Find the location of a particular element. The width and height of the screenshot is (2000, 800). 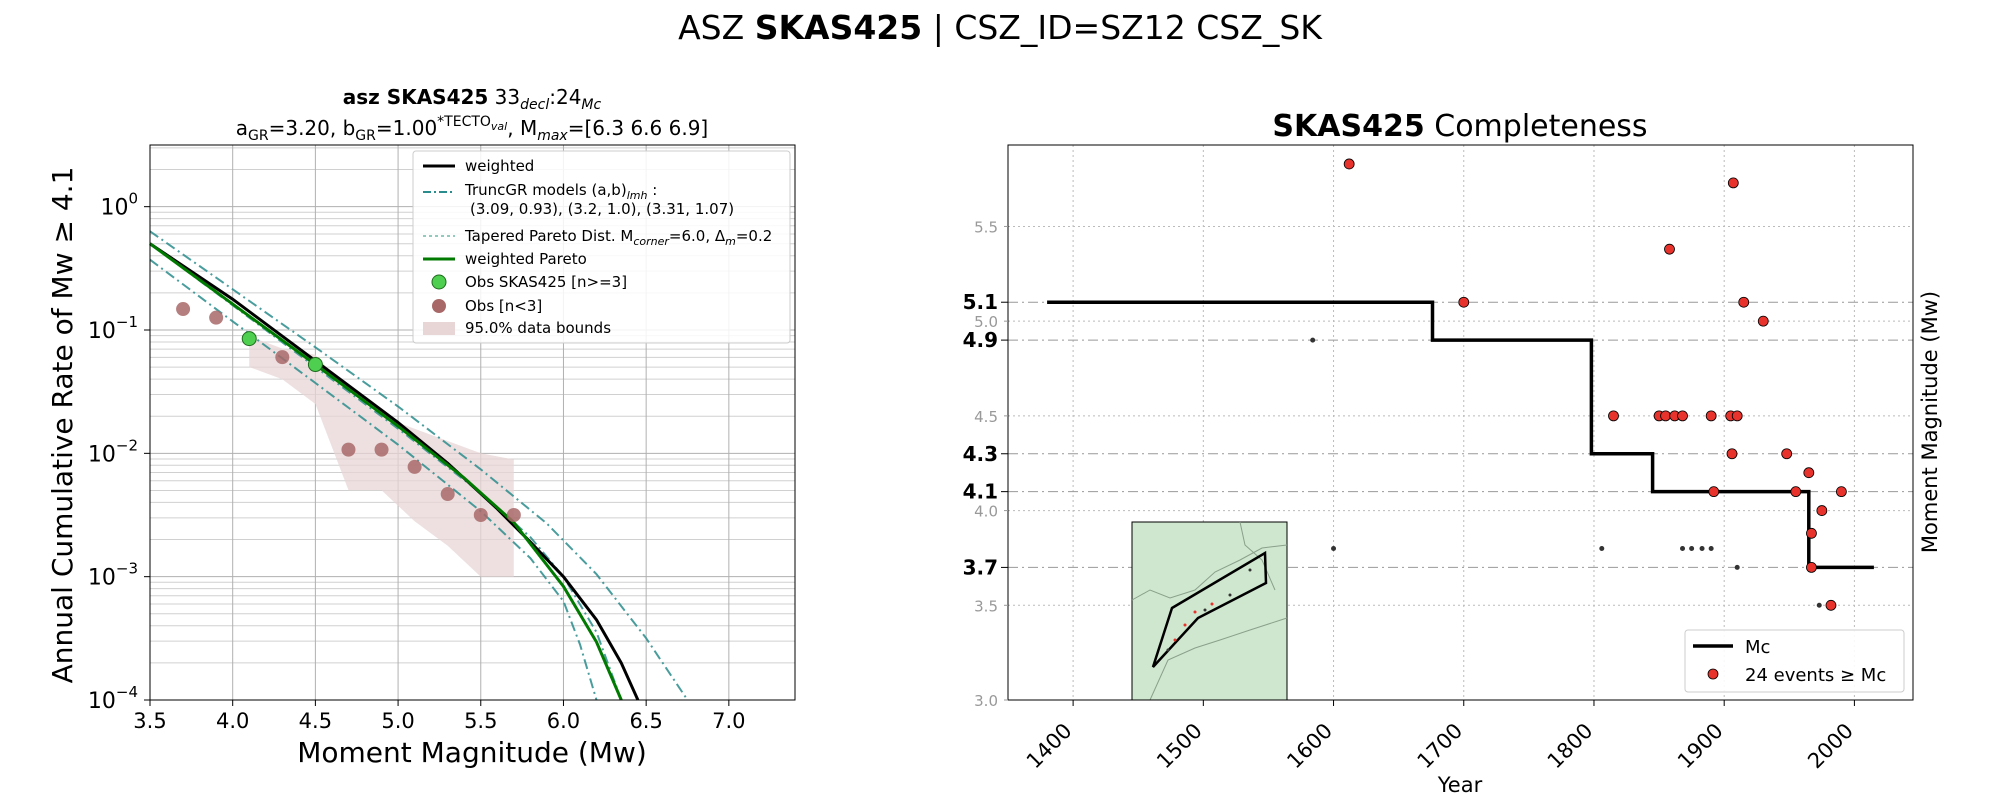

left-x-tick-label: 6.5 is located at coordinates (645, 721).